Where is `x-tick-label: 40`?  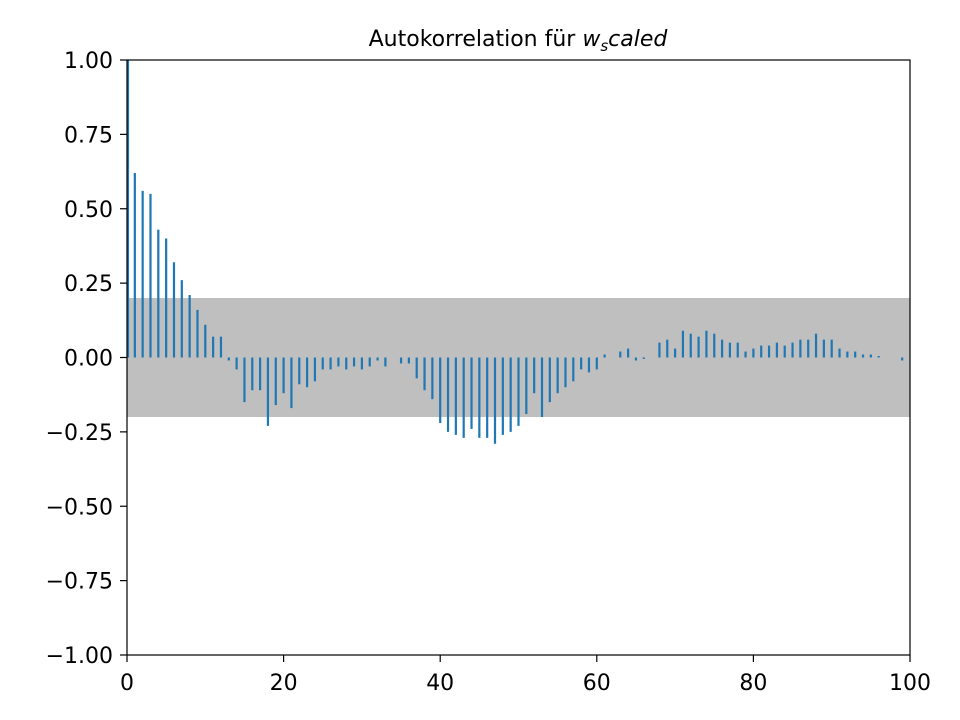 x-tick-label: 40 is located at coordinates (440, 683).